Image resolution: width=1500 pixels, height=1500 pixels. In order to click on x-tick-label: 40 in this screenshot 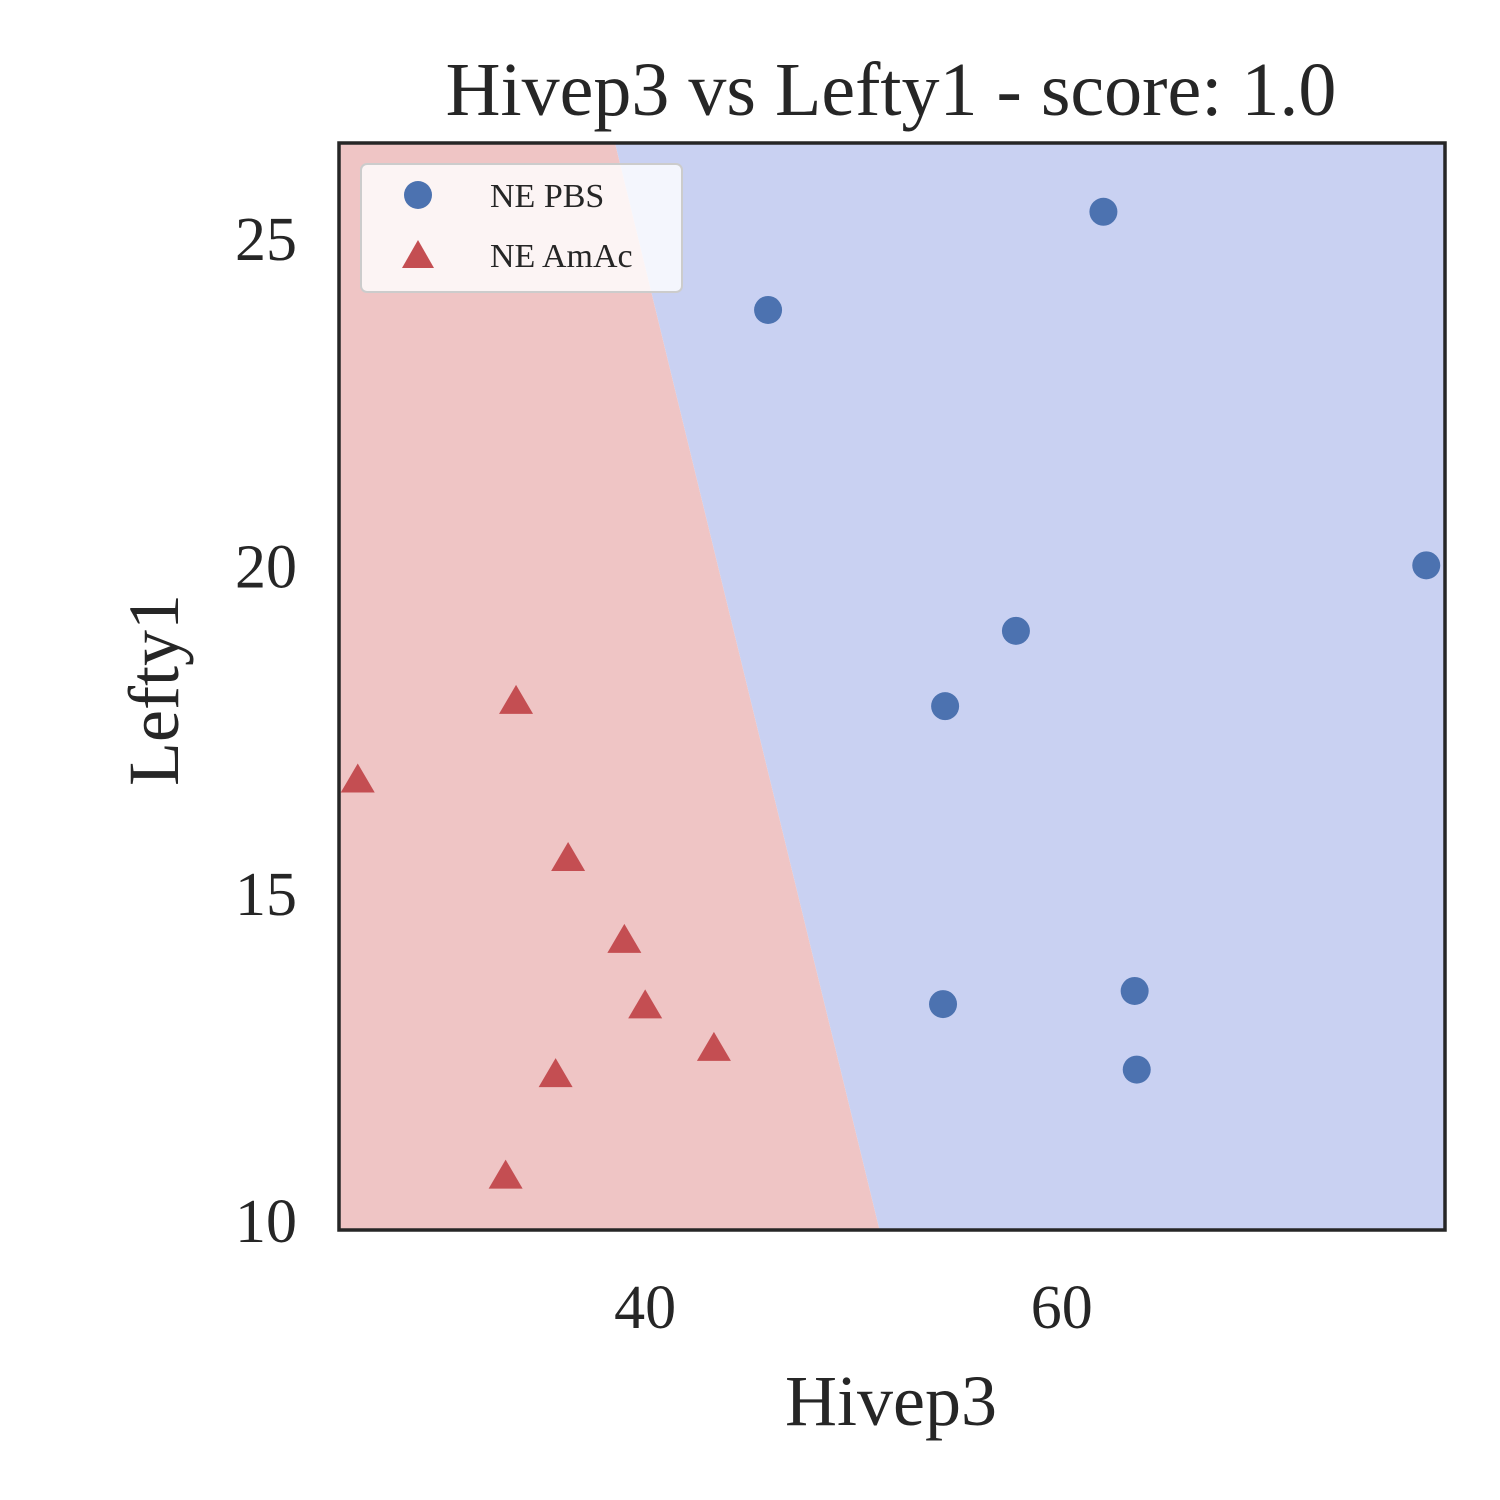, I will do `click(645, 1308)`.